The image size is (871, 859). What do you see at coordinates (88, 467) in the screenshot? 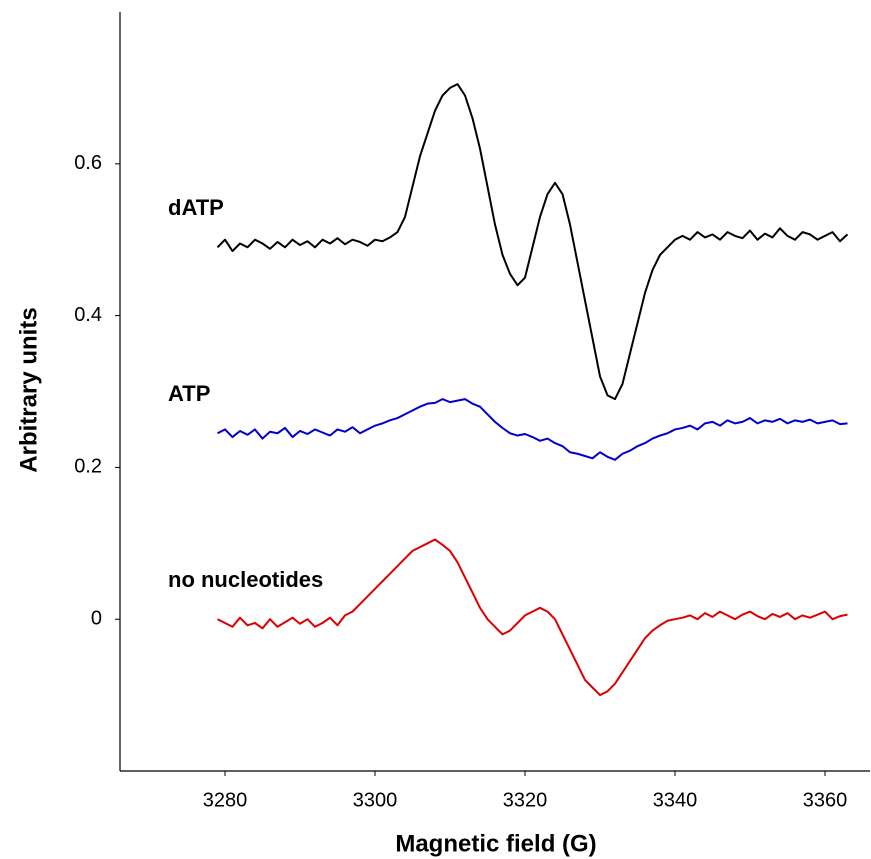
I see `y-tick-label: 0.2` at bounding box center [88, 467].